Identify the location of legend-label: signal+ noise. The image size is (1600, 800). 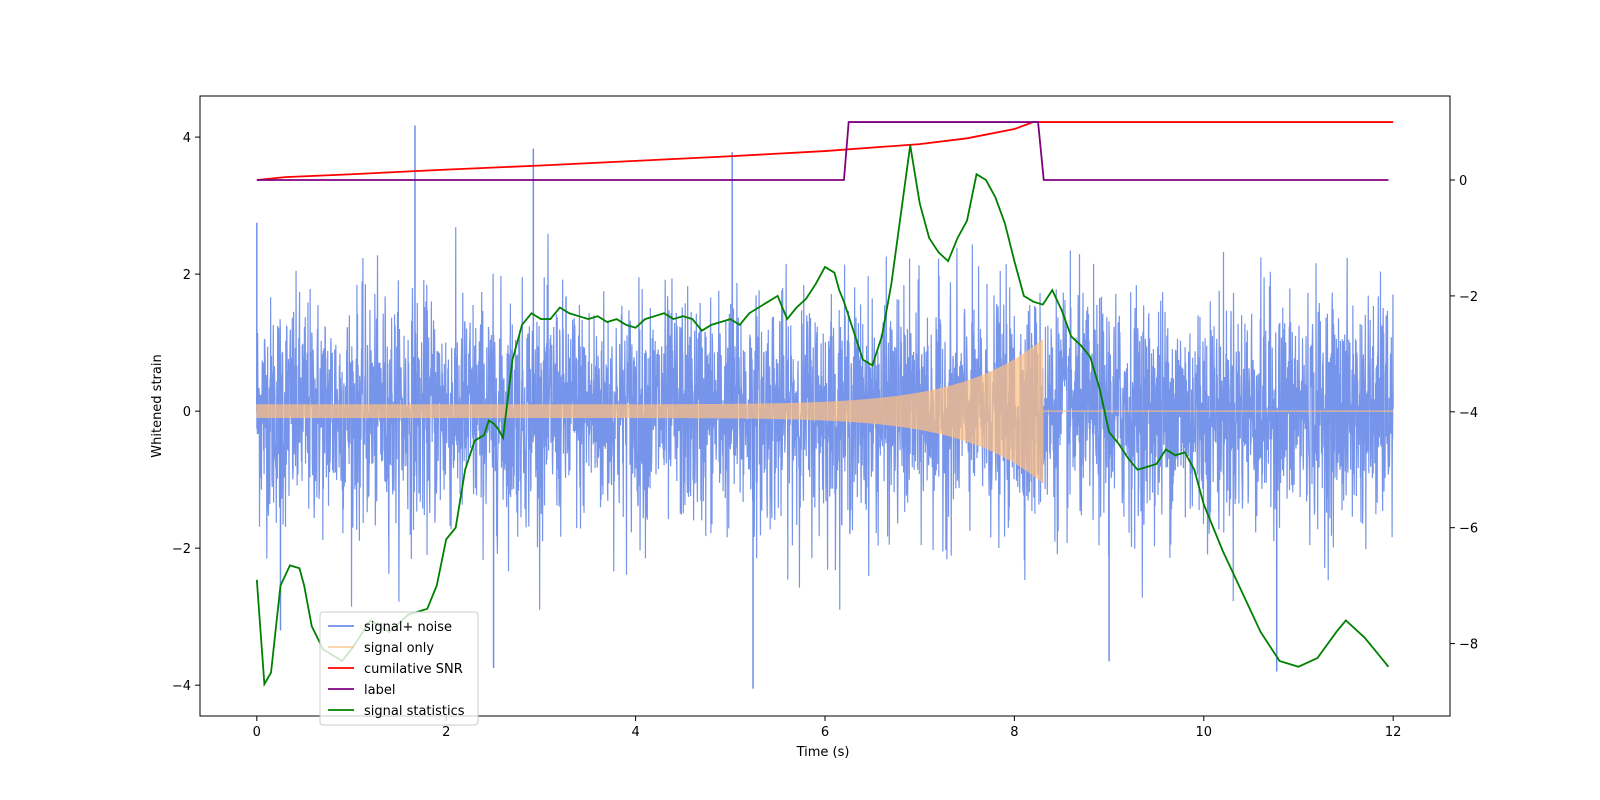
(408, 627).